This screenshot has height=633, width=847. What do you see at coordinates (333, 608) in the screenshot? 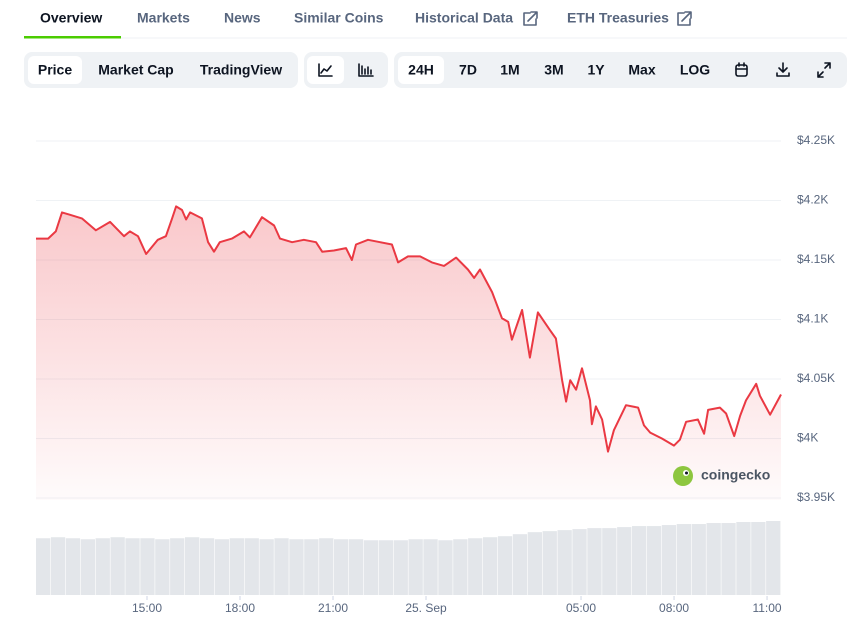
I see `x-tick-label: 21:00` at bounding box center [333, 608].